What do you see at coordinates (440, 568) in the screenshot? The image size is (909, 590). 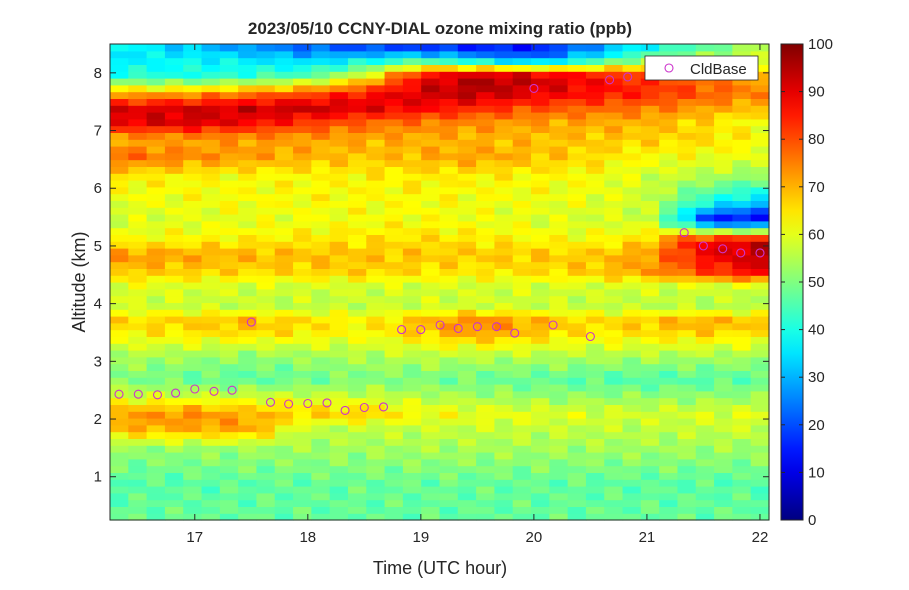 I see `x-axis-label: Time (UTC hour)` at bounding box center [440, 568].